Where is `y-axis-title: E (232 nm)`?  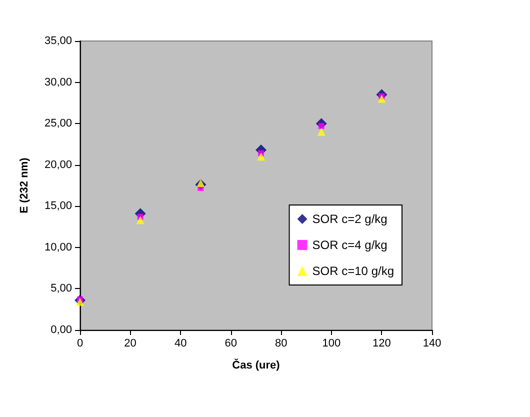 y-axis-title: E (232 nm) is located at coordinates (24, 185).